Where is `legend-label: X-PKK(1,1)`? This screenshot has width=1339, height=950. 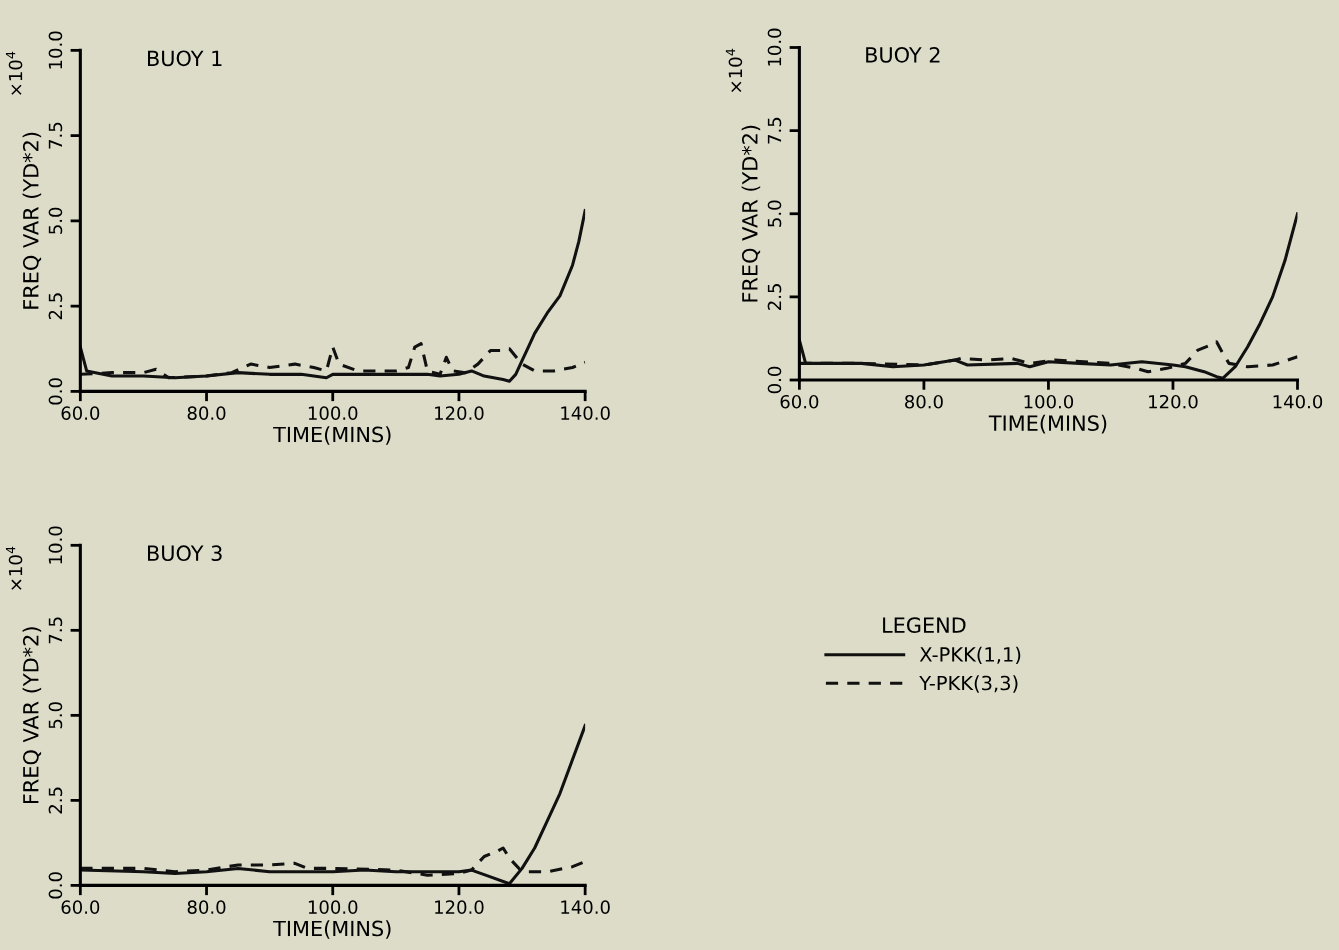 legend-label: X-PKK(1,1) is located at coordinates (970, 655).